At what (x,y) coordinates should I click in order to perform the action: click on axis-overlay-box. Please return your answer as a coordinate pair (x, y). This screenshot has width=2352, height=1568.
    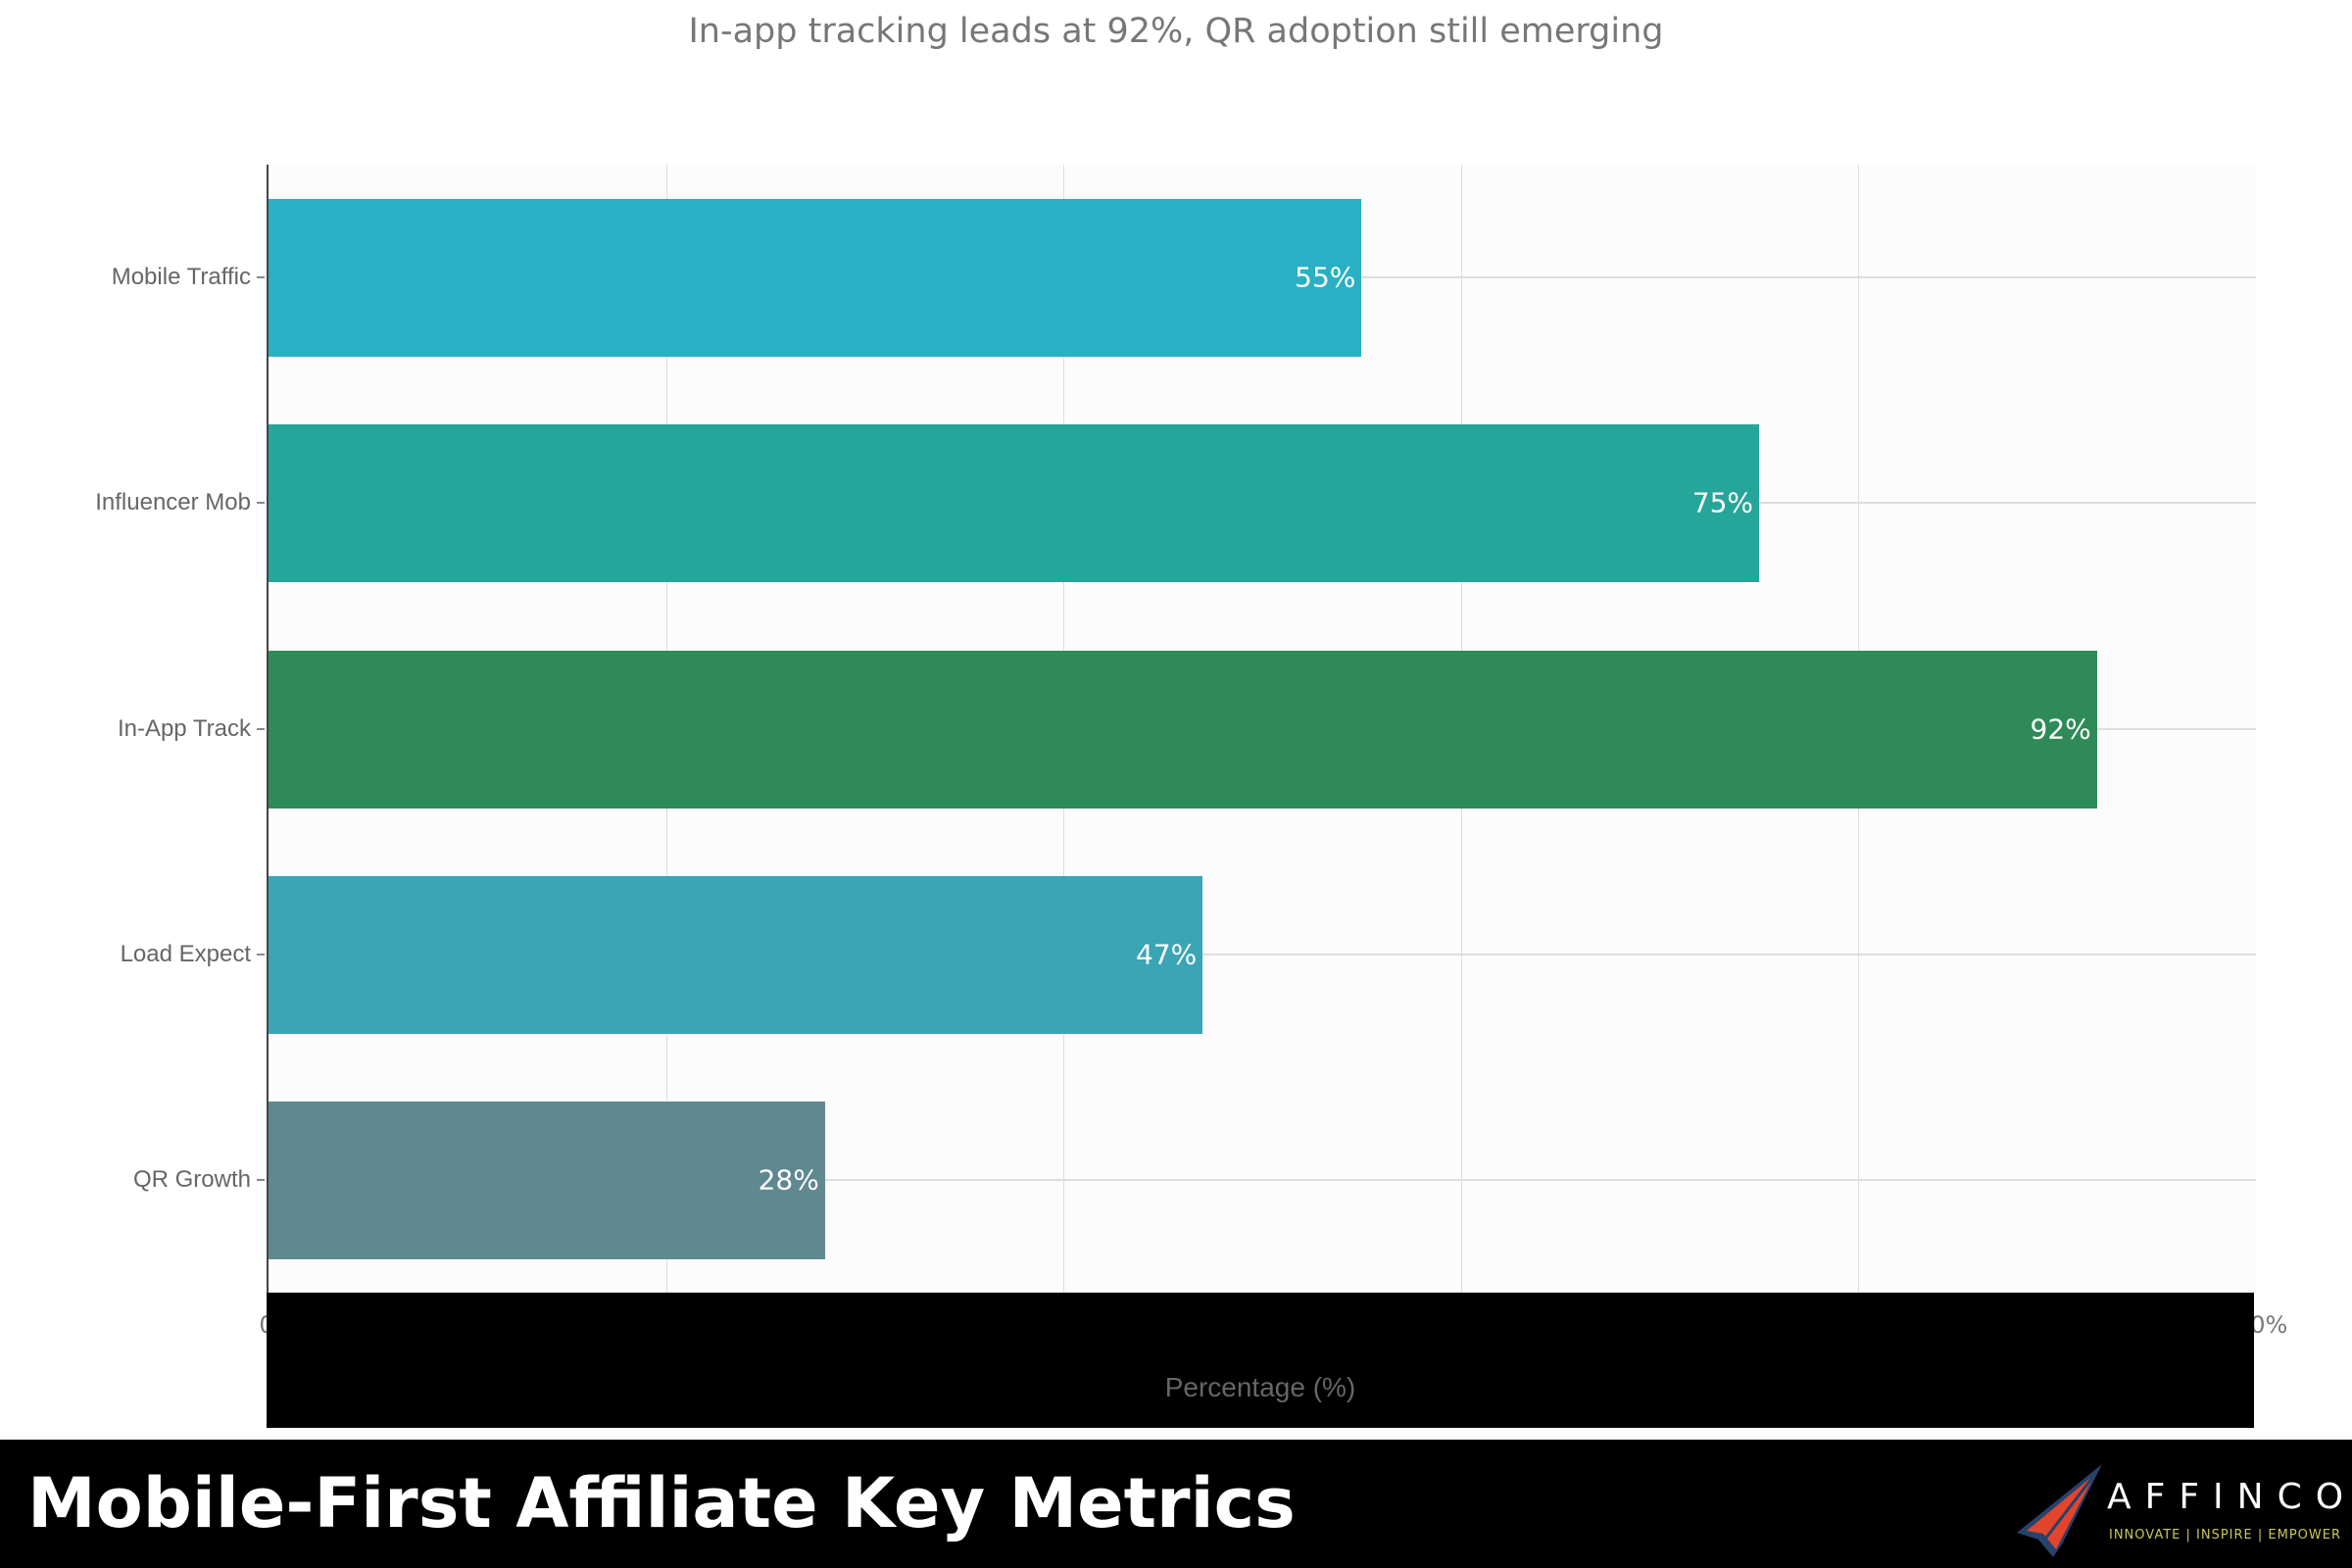
    Looking at the image, I should click on (1260, 1360).